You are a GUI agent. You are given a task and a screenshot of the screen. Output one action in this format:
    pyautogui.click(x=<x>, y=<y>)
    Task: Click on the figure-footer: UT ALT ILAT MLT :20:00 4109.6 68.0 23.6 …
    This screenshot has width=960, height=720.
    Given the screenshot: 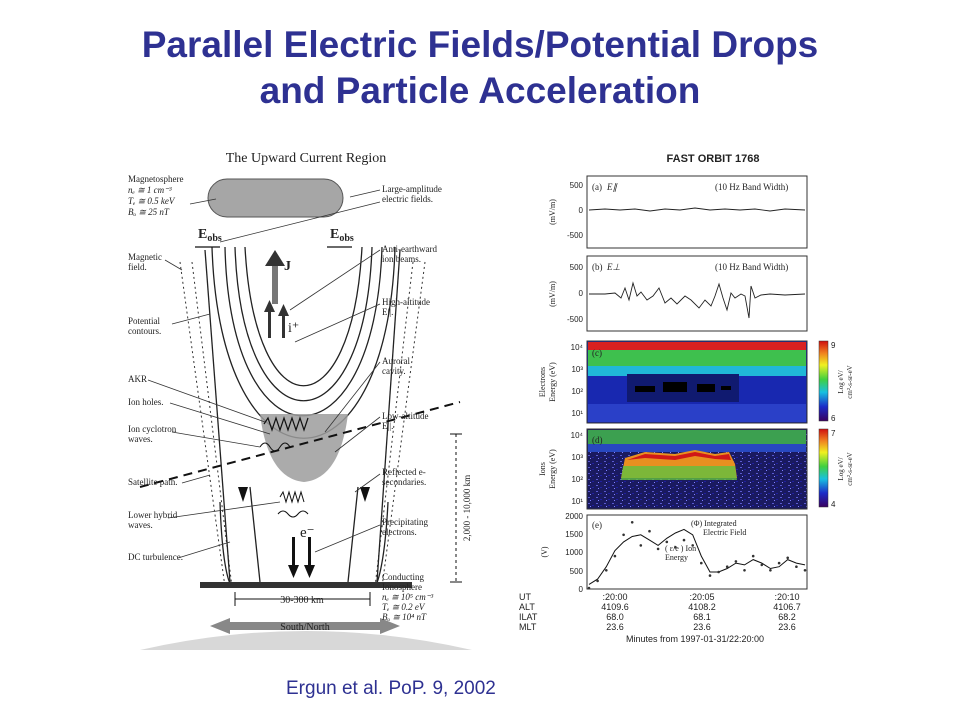 What is the action you would take?
    pyautogui.click(x=660, y=618)
    